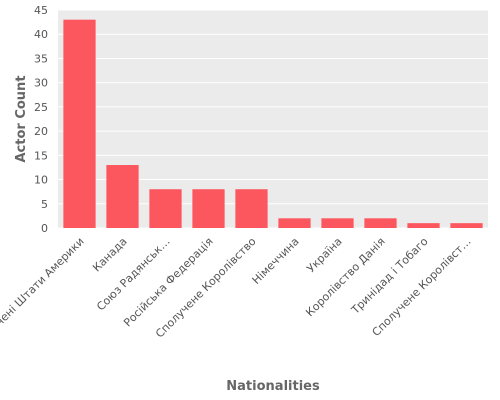 The image size is (500, 400). What do you see at coordinates (44, 204) in the screenshot?
I see `y-tick-label: 5` at bounding box center [44, 204].